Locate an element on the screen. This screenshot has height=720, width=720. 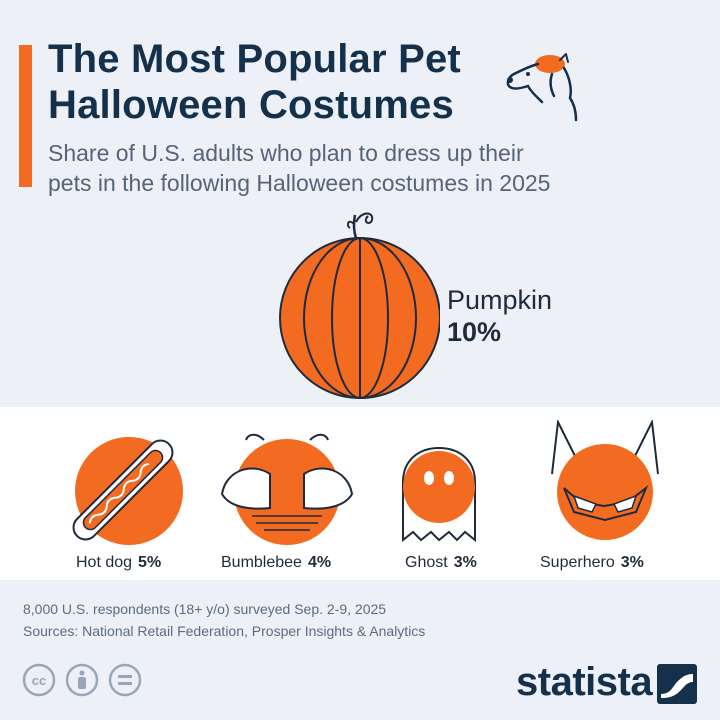
no-derivatives-icon is located at coordinates (125, 680).